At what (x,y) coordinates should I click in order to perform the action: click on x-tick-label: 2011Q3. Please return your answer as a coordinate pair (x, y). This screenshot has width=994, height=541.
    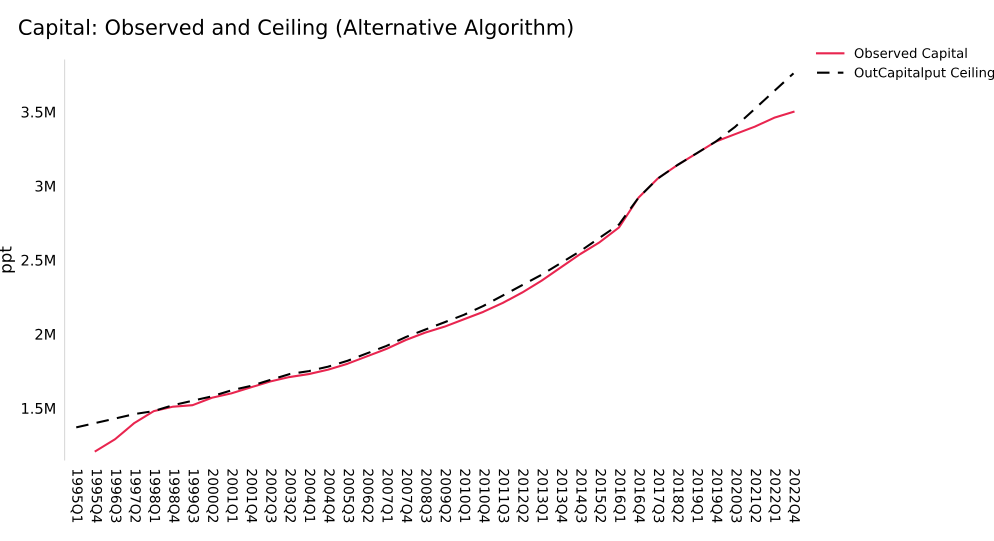
    Looking at the image, I should click on (503, 495).